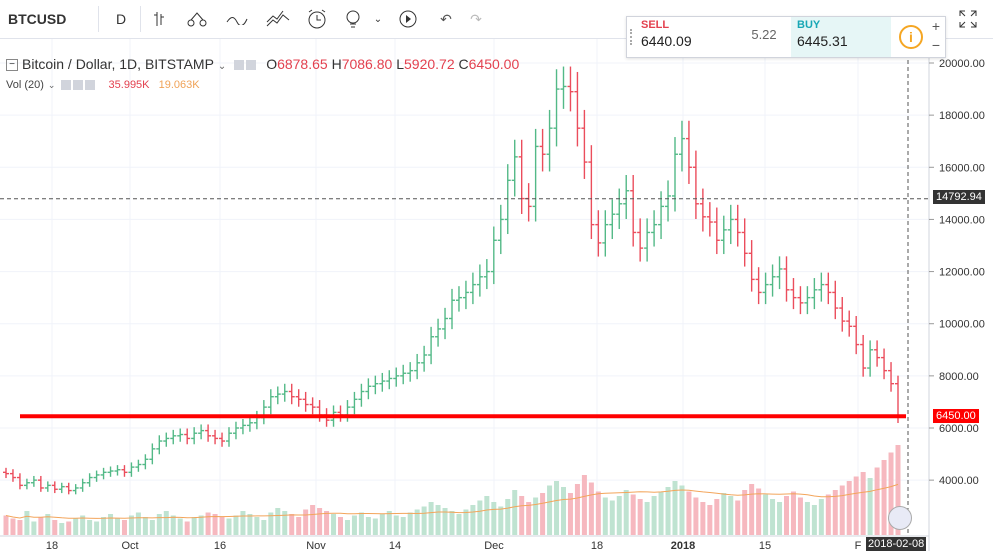  I want to click on pattern-icon, so click(278, 19).